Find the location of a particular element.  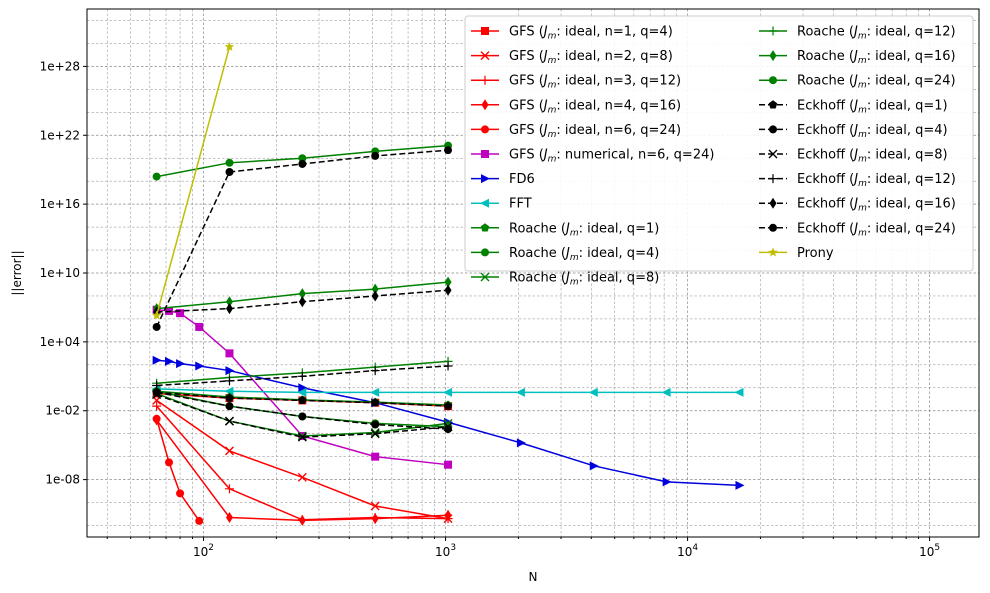

legend-item: GFS (Jm: ideal, n=3, q=12) is located at coordinates (576, 82).